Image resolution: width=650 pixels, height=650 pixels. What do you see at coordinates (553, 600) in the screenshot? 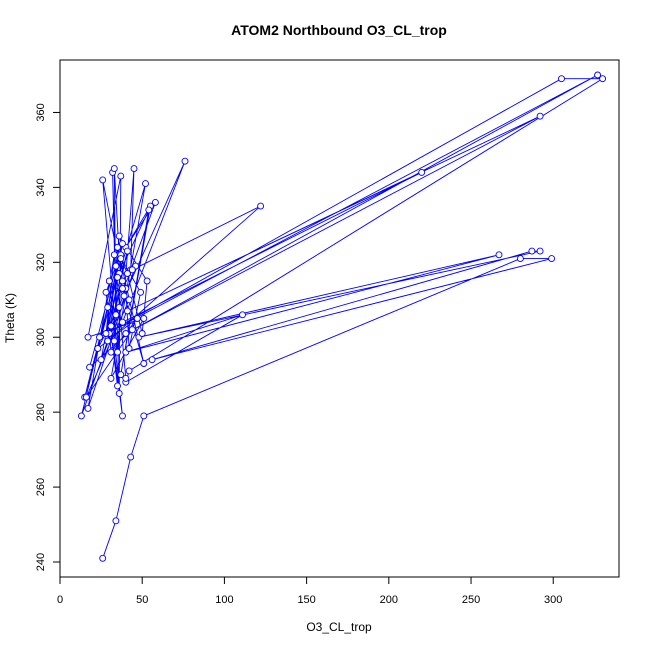
I see `x-tick-label: 300` at bounding box center [553, 600].